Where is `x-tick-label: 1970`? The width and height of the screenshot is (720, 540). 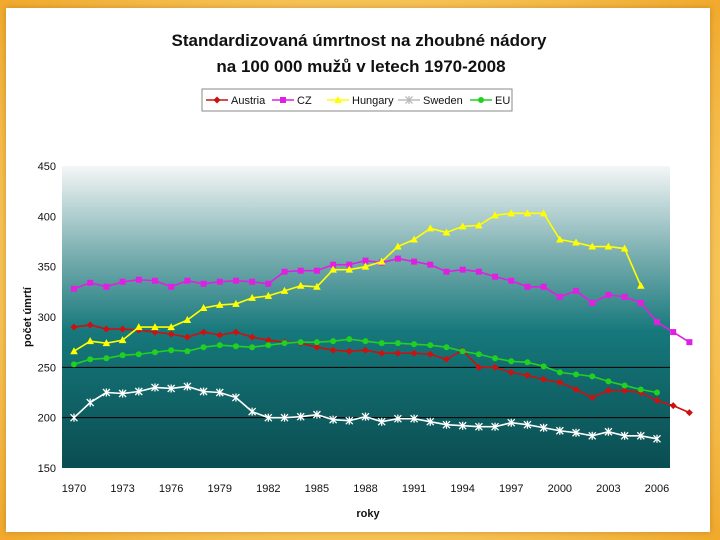
x-tick-label: 1970 is located at coordinates (74, 489).